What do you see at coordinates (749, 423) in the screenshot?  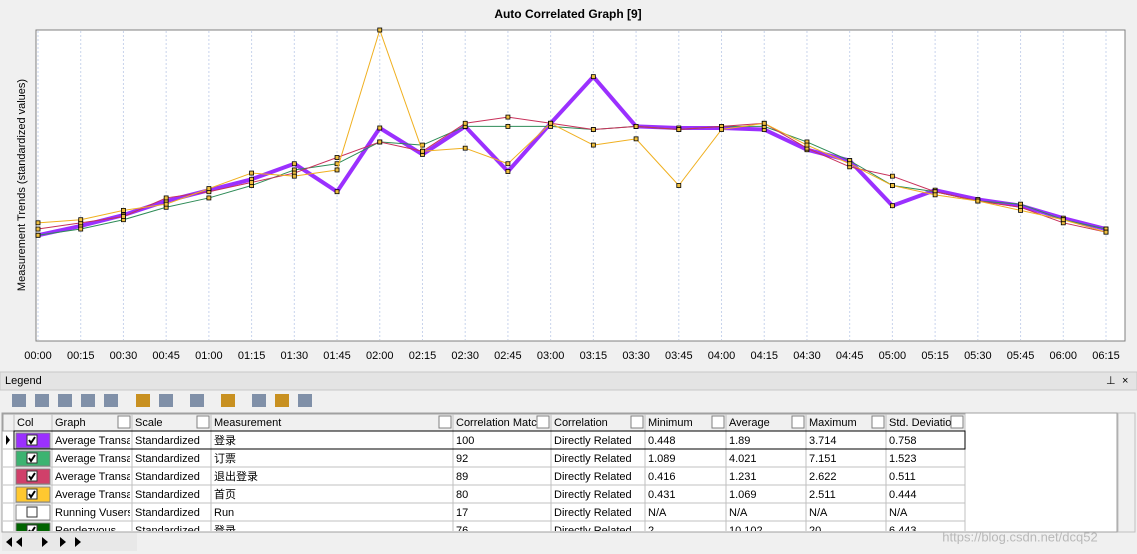 I see `column-header: Average` at bounding box center [749, 423].